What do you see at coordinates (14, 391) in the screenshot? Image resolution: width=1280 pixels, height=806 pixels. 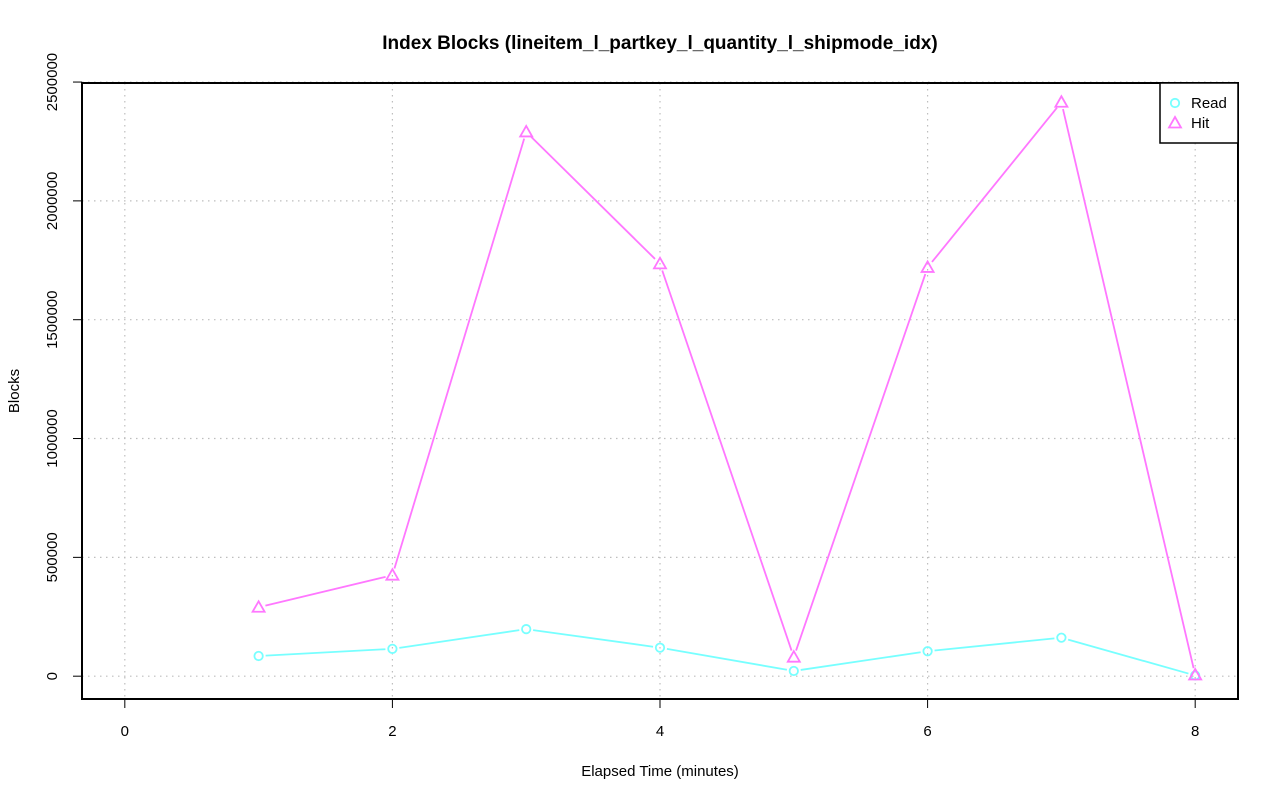 I see `y-axis-label: Blocks` at bounding box center [14, 391].